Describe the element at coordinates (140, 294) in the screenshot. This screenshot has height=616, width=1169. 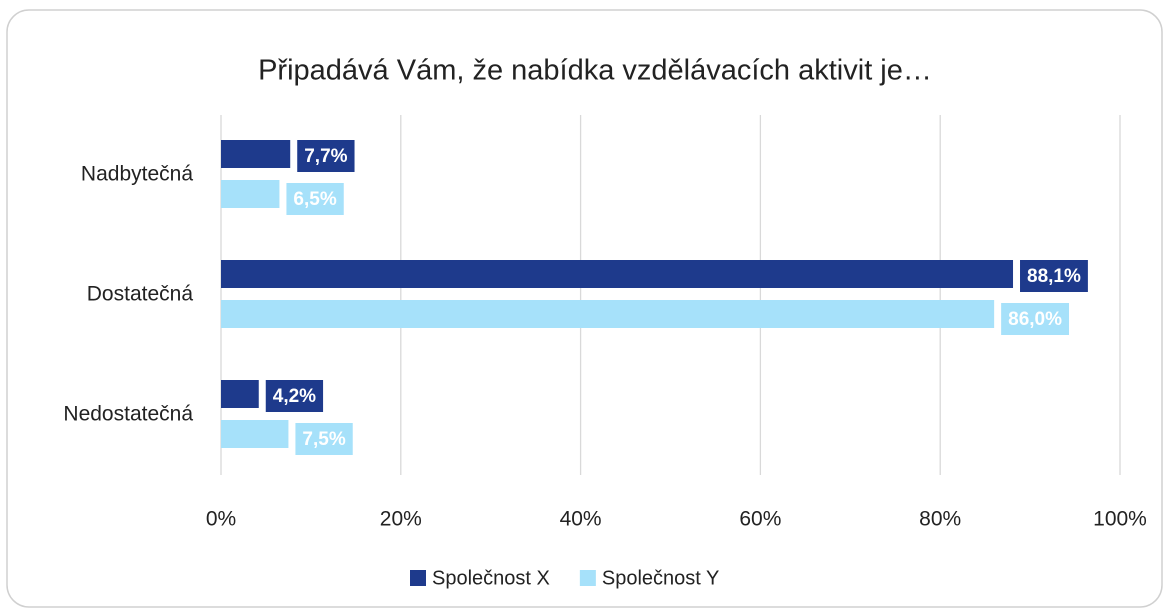
I see `y-tick-label: Dostatečná` at that location.